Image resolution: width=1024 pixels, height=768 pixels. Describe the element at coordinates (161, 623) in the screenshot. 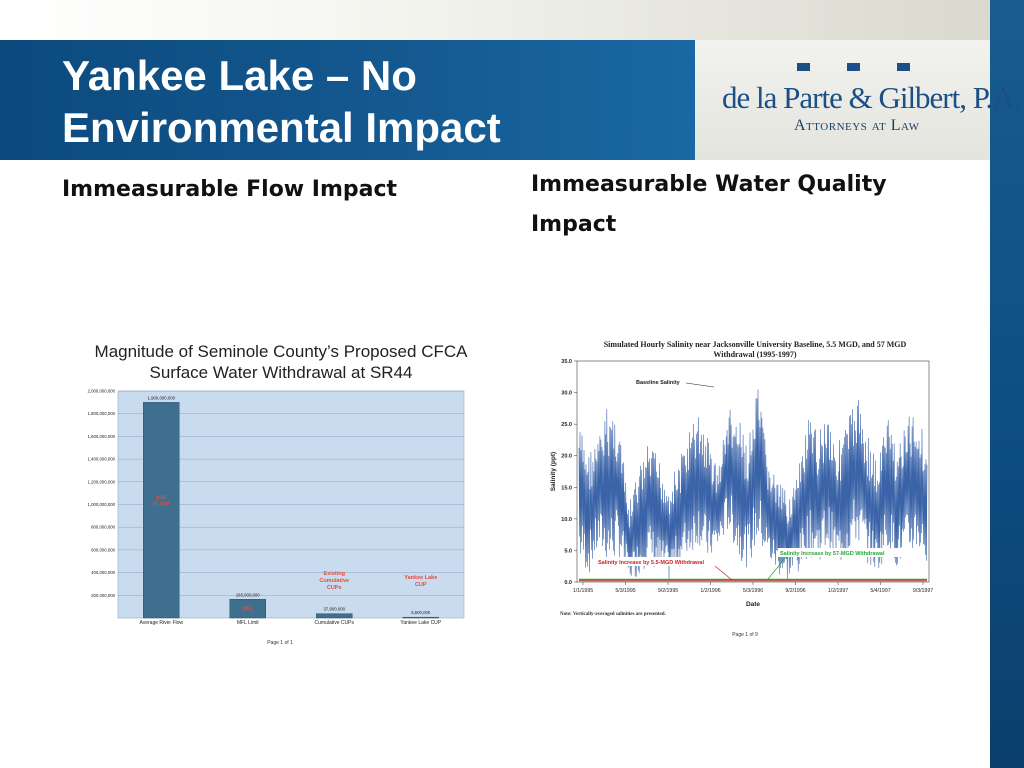

I see `bar-x-tick-label: Average River Flow` at that location.